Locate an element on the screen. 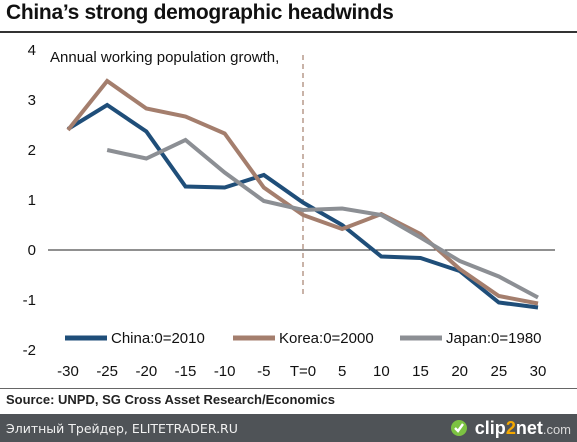  legend-label-china: China:0=2010 is located at coordinates (158, 338).